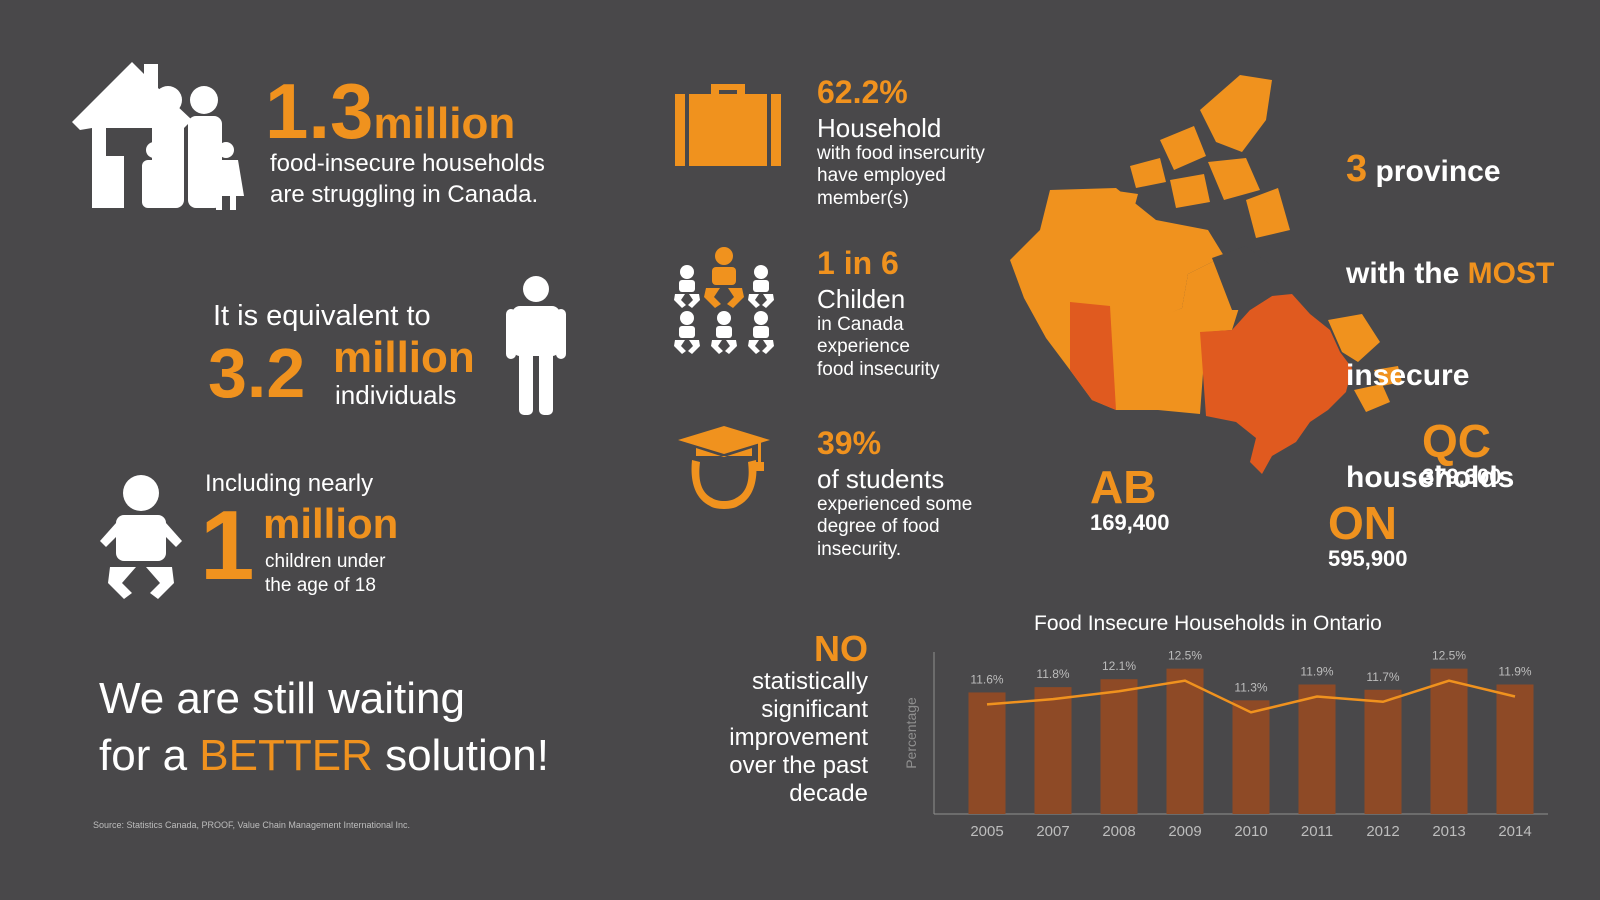 This screenshot has height=900, width=1600. Describe the element at coordinates (828, 793) in the screenshot. I see `no-line5: decade` at that location.